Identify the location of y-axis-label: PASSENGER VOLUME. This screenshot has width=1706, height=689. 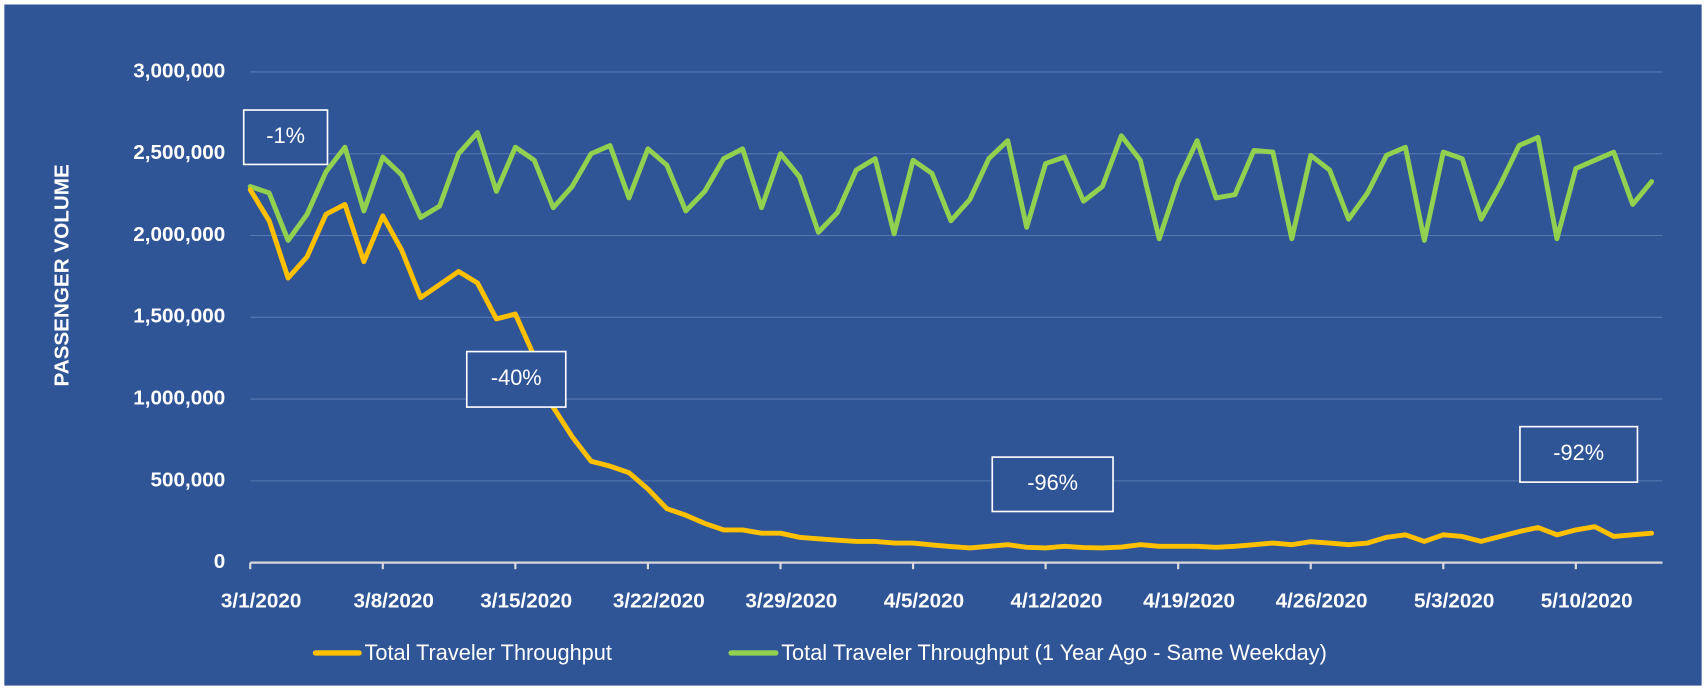
(62, 275).